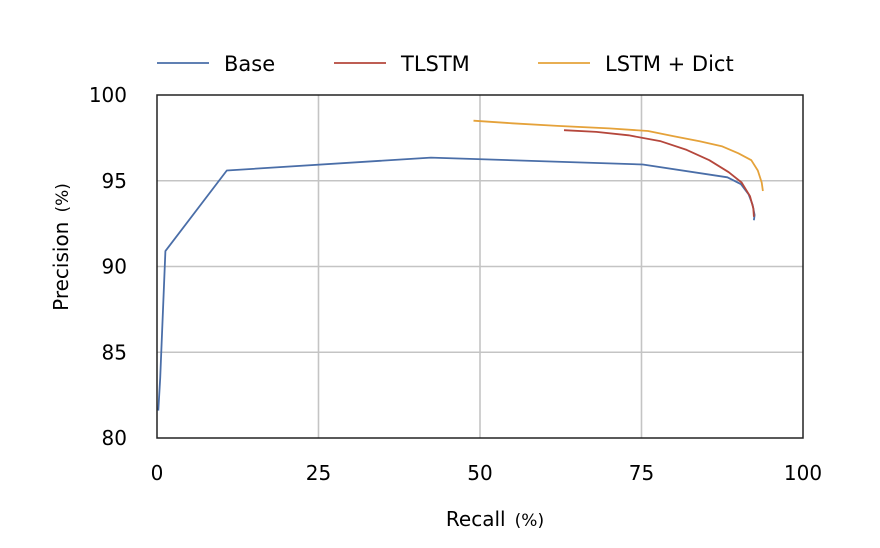  I want to click on x-axis-unit: (%), so click(529, 521).